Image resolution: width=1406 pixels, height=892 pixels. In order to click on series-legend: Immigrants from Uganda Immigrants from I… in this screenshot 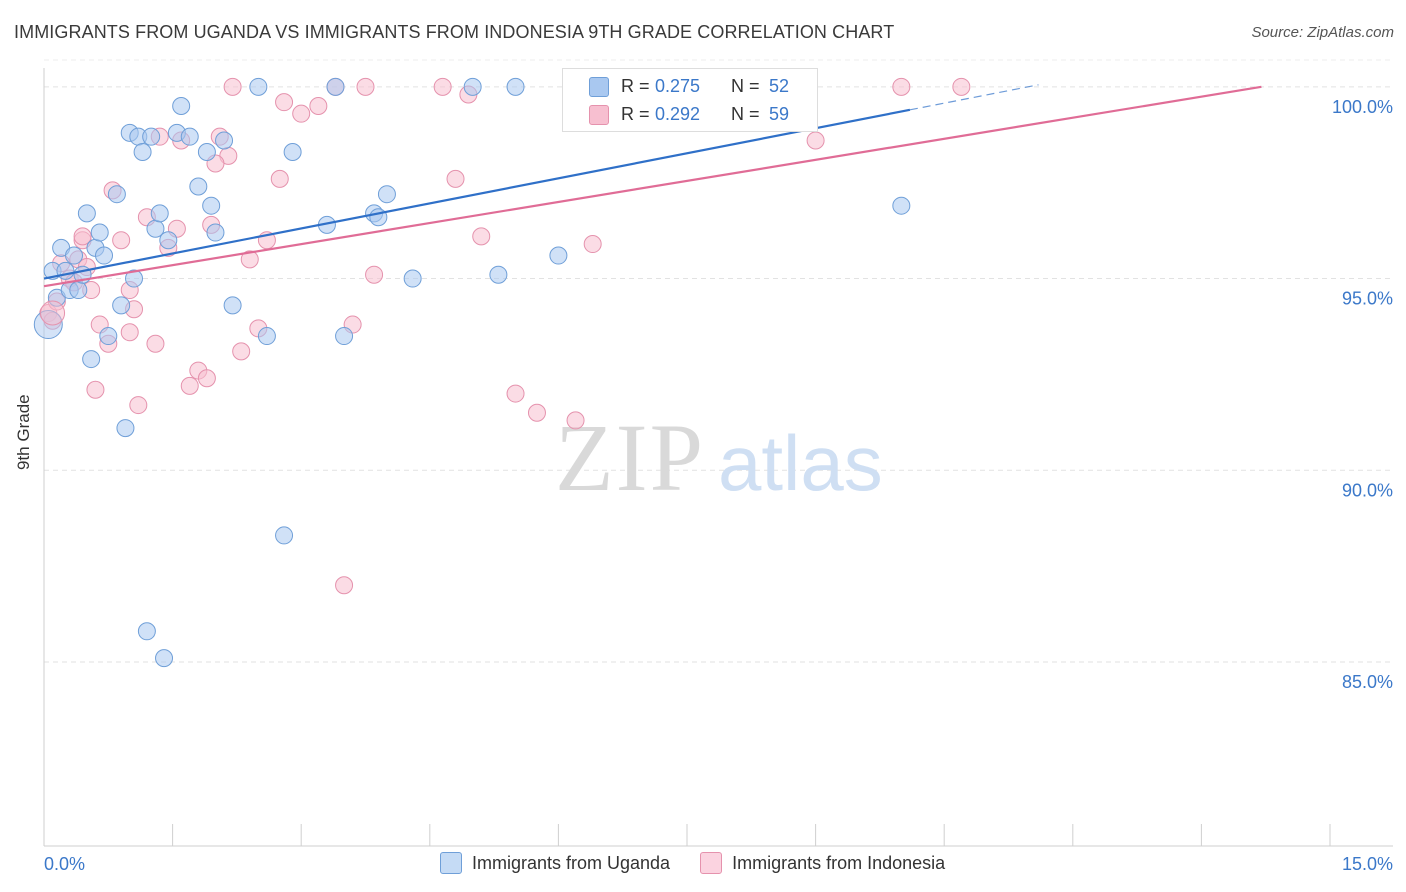, I will do `click(692, 863)`.